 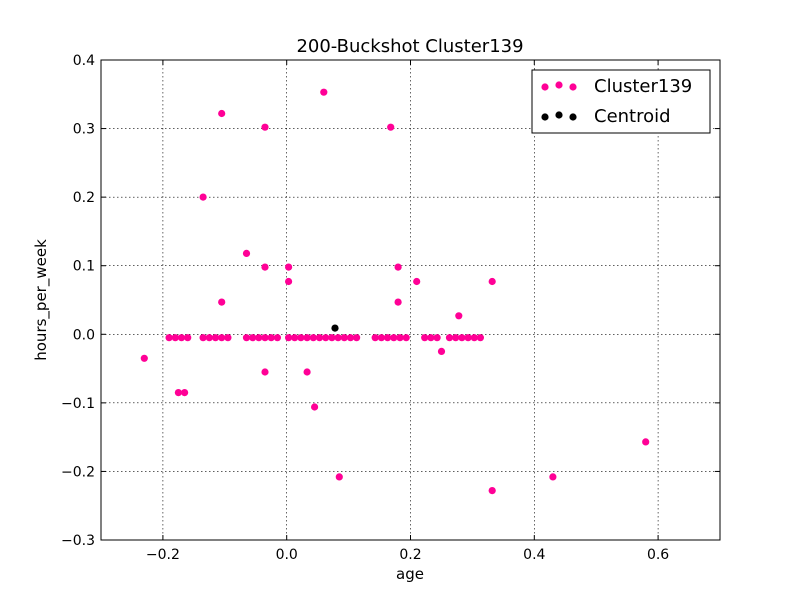 I want to click on legend: Cluster139 Centroid, so click(x=621, y=101).